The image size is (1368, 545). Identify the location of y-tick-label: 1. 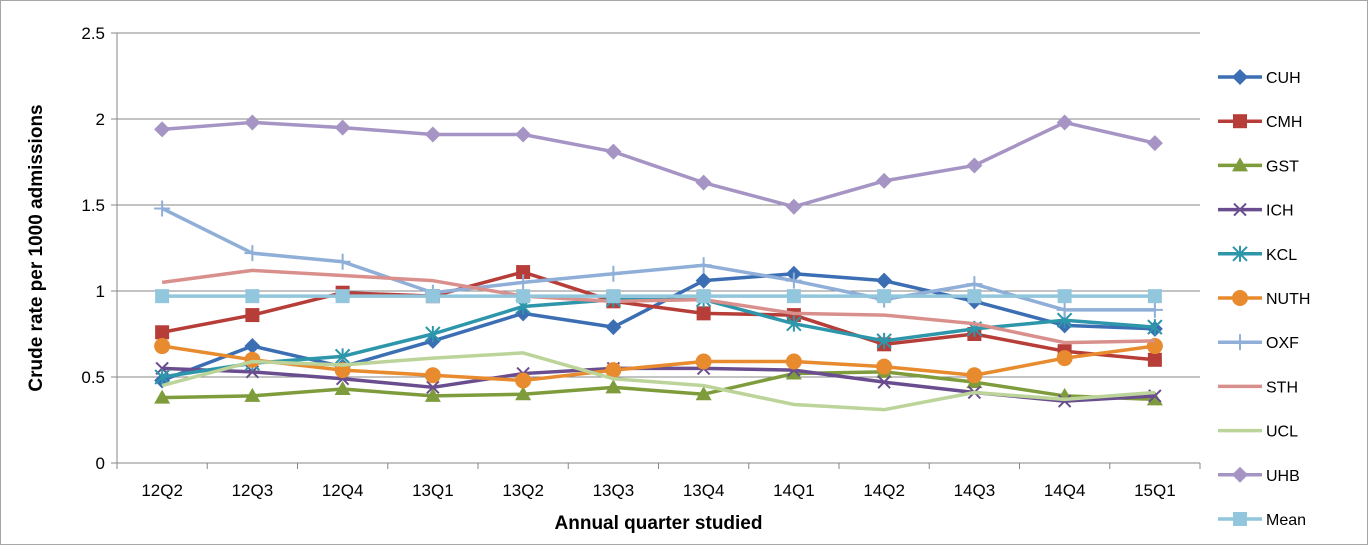
(100, 291).